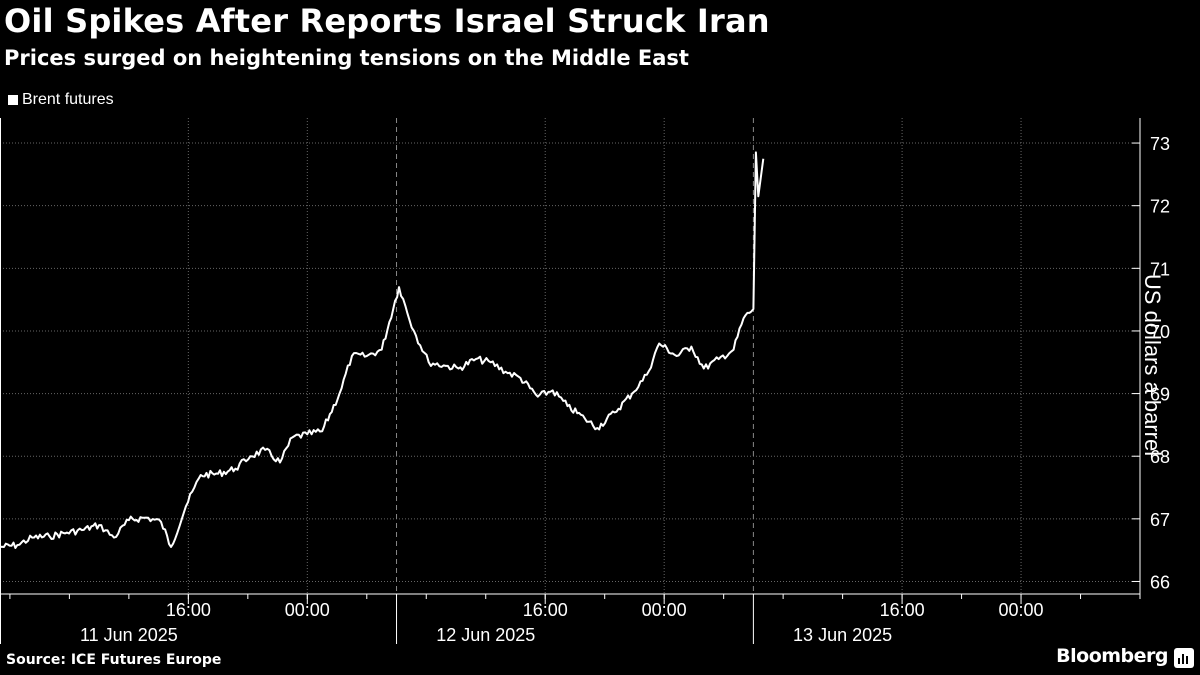 The height and width of the screenshot is (675, 1200). What do you see at coordinates (485, 635) in the screenshot?
I see `x-date-label: 12 Jun 2025` at bounding box center [485, 635].